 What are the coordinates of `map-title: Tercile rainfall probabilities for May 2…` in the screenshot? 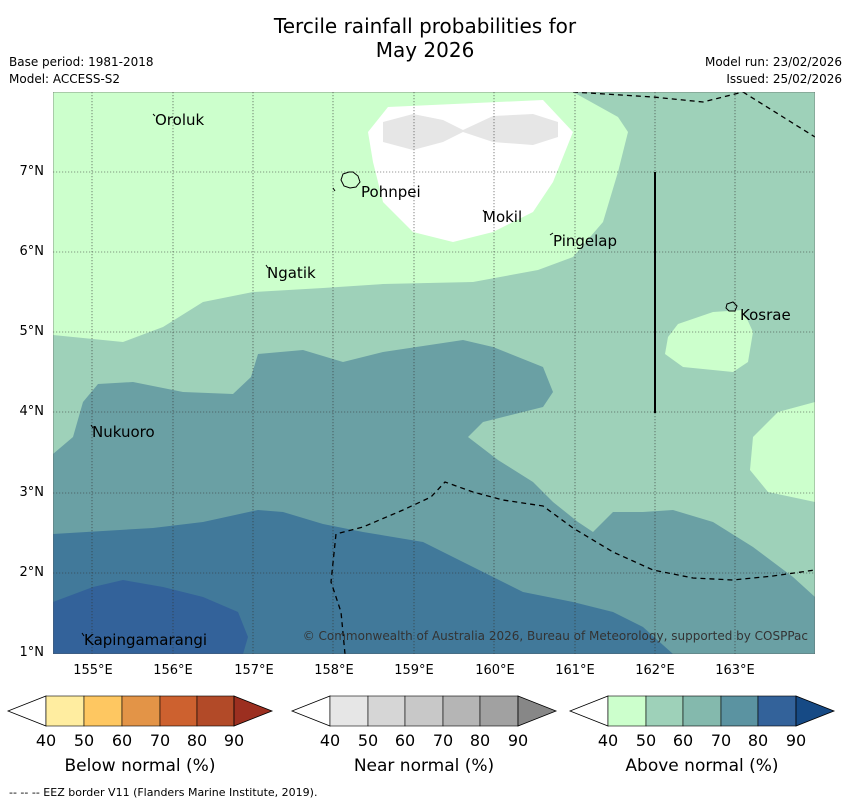 It's located at (425, 38).